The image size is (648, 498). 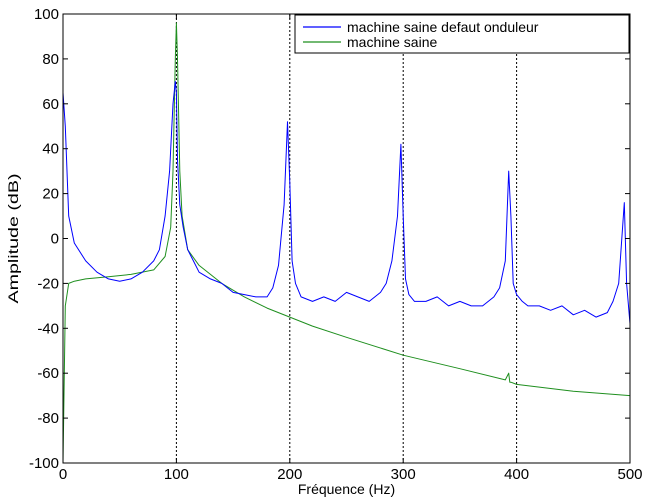 I want to click on y-axis-label: Amplitude (dB), so click(x=13, y=239).